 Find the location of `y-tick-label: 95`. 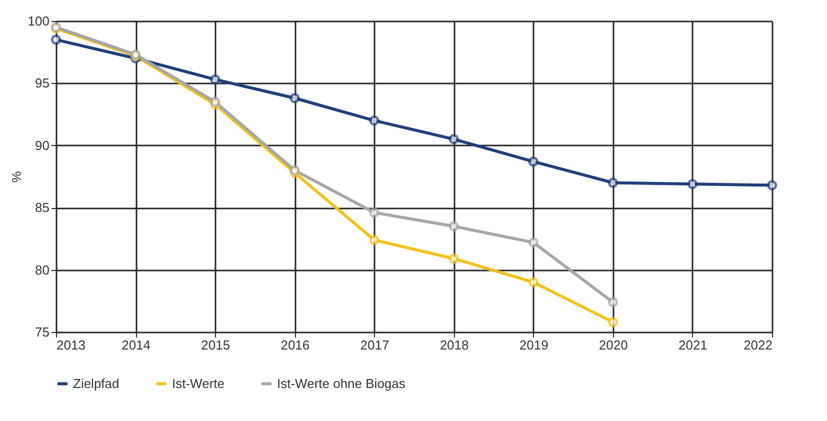

y-tick-label: 95 is located at coordinates (42, 83).